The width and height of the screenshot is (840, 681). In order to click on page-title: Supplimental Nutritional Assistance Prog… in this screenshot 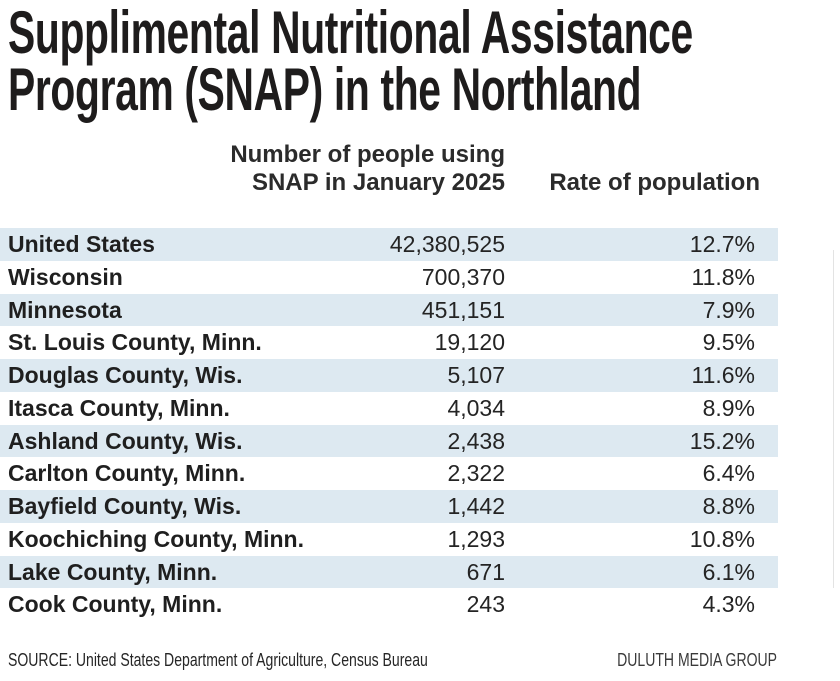, I will do `click(350, 61)`.